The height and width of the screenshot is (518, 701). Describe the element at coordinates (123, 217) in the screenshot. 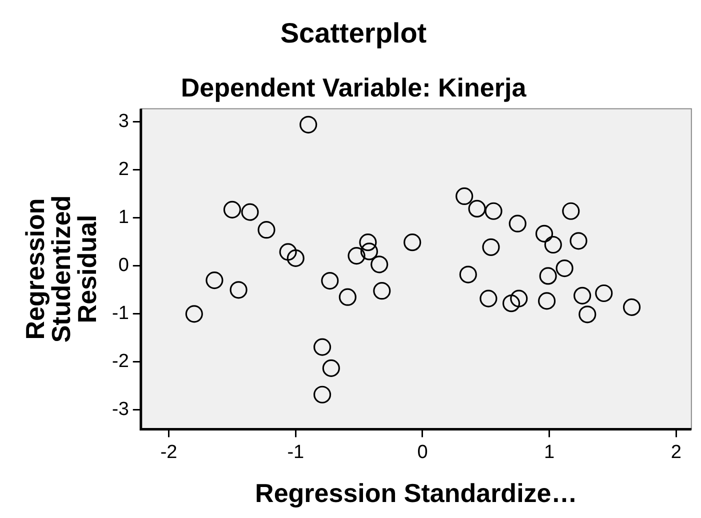

I see `y-tick-label: 1` at that location.